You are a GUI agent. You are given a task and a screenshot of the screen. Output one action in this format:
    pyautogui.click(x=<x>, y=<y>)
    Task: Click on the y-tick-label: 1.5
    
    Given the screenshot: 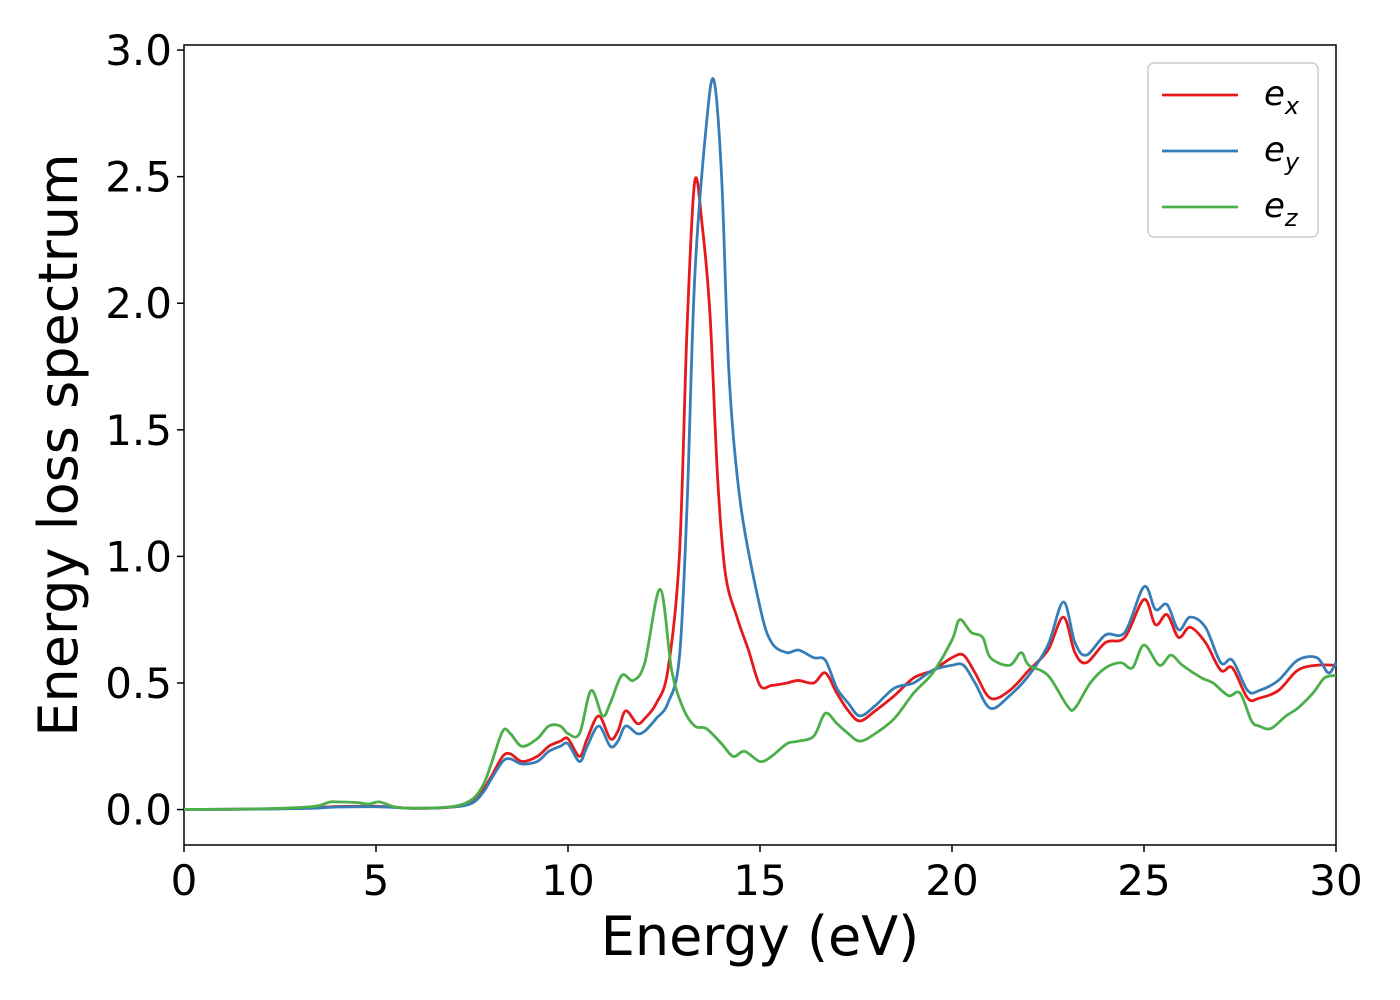 What is the action you would take?
    pyautogui.click(x=138, y=430)
    